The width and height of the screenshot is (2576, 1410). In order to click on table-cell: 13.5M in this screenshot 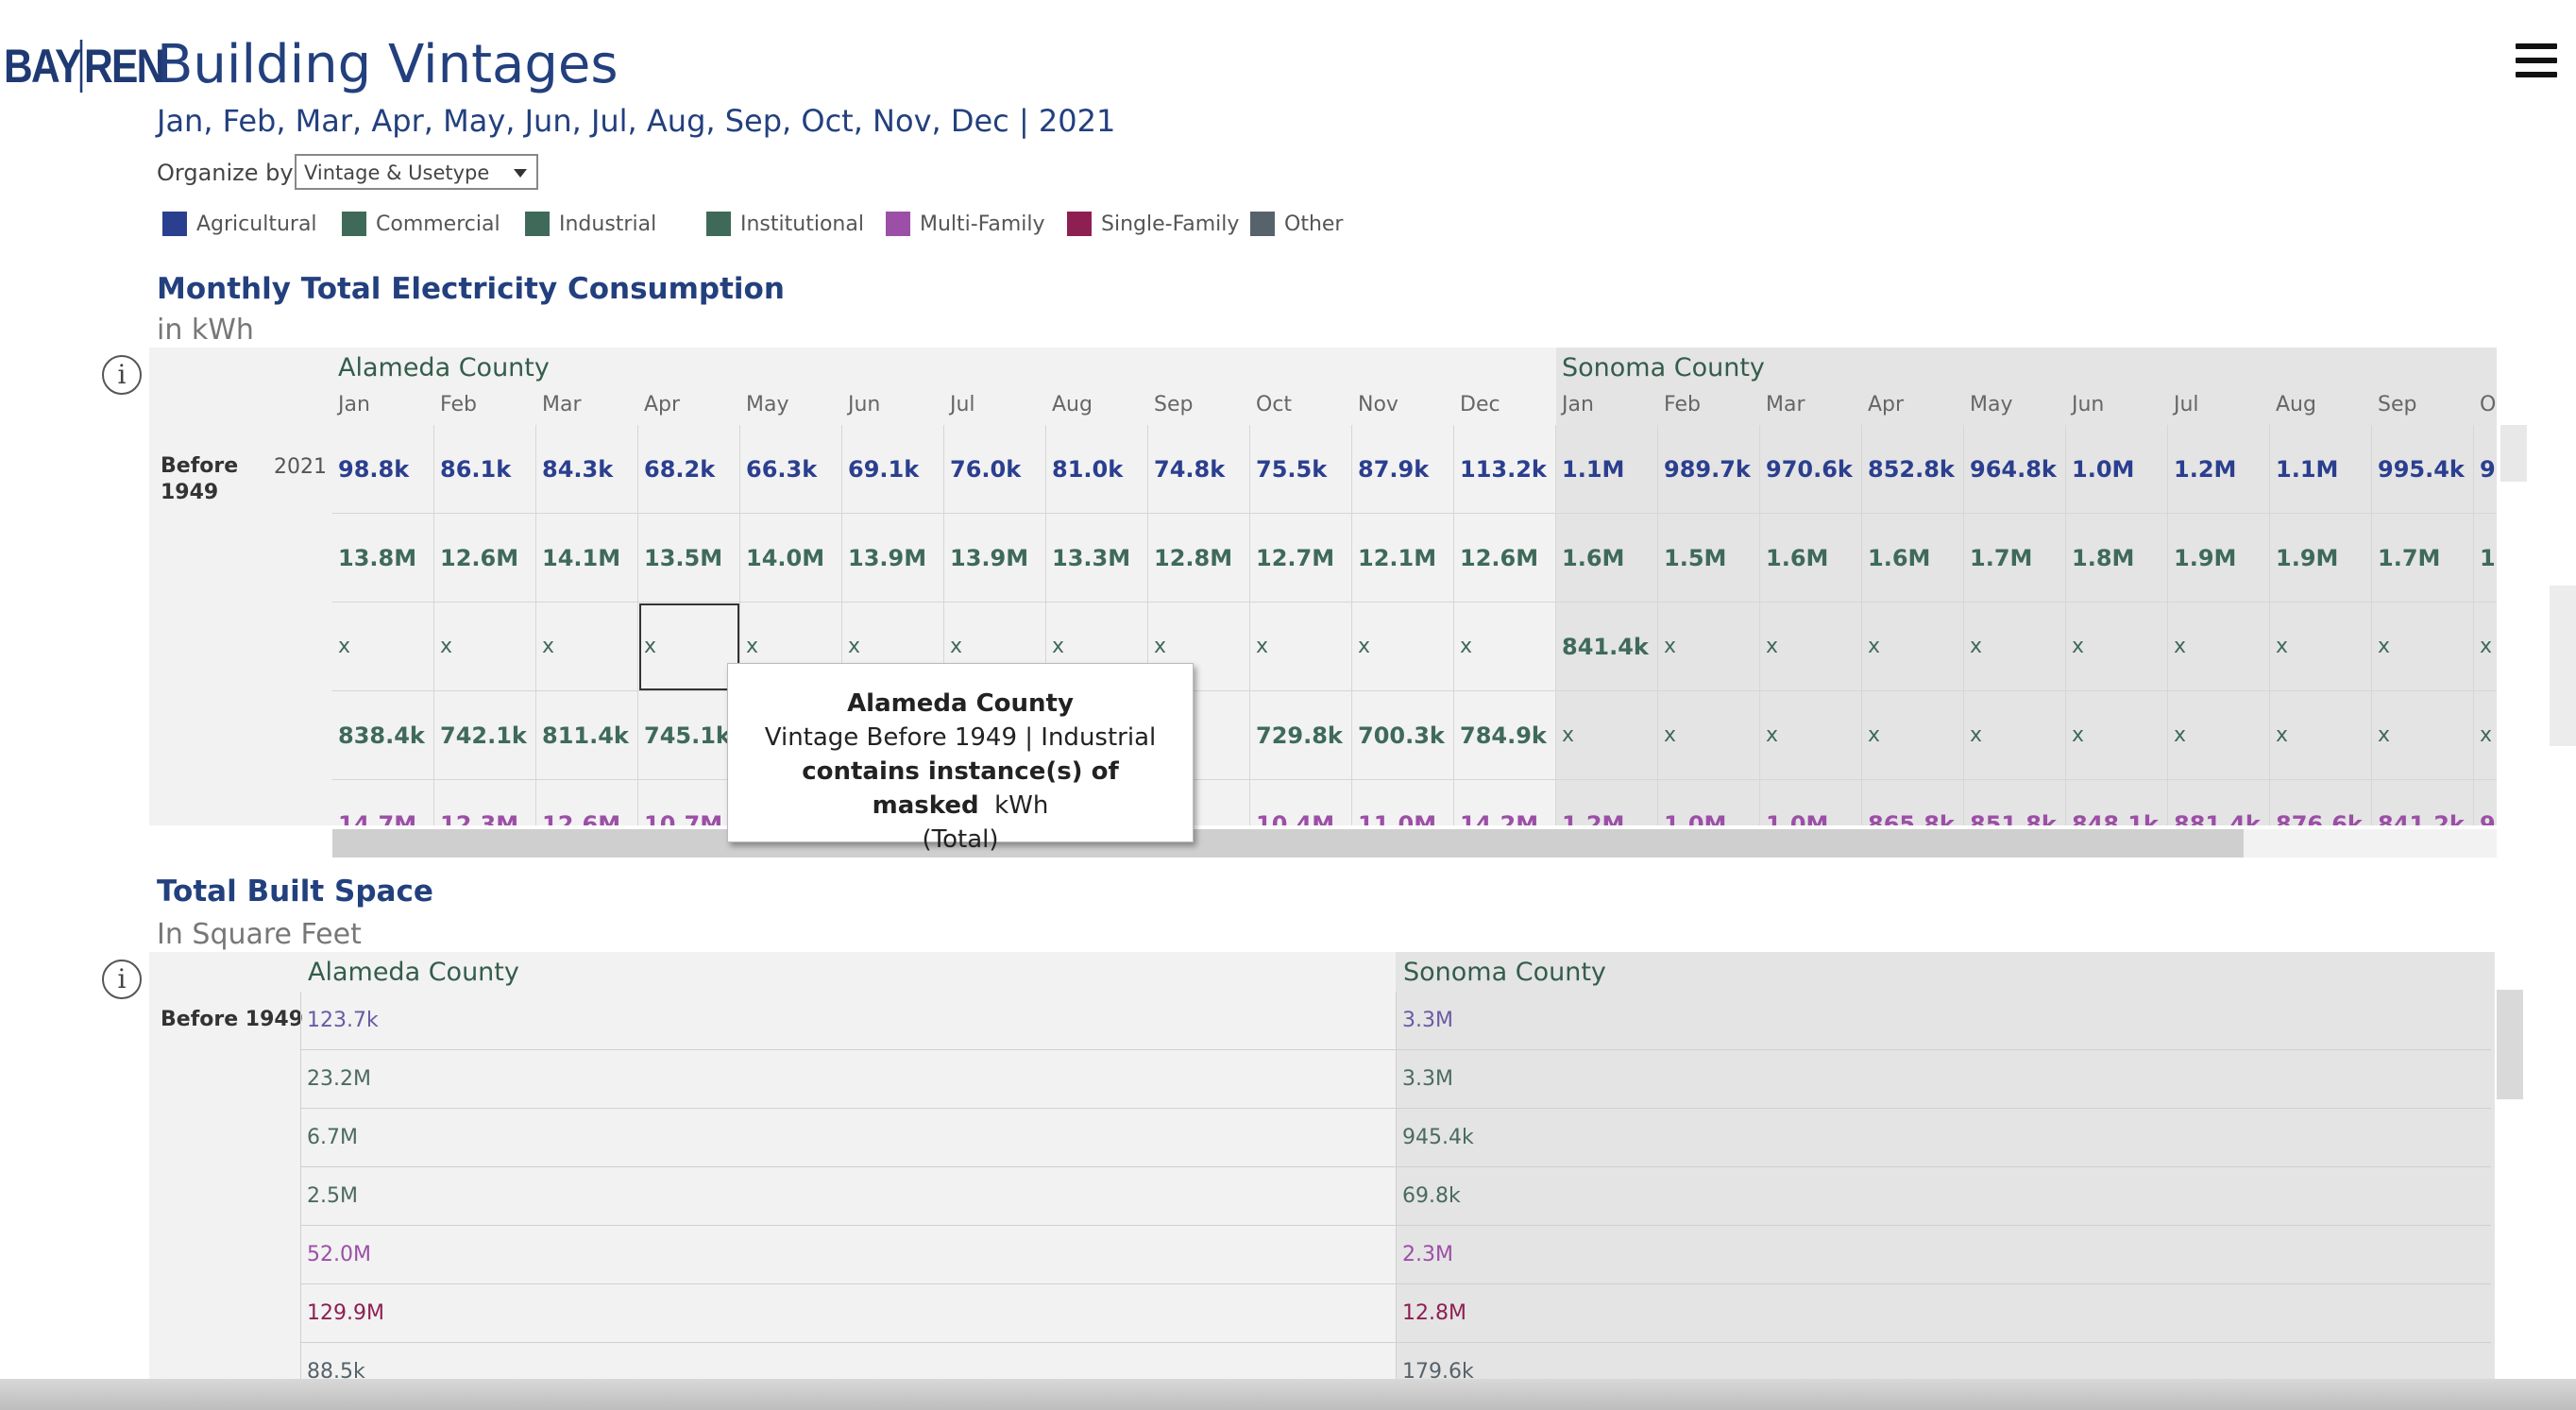, I will do `click(689, 558)`.